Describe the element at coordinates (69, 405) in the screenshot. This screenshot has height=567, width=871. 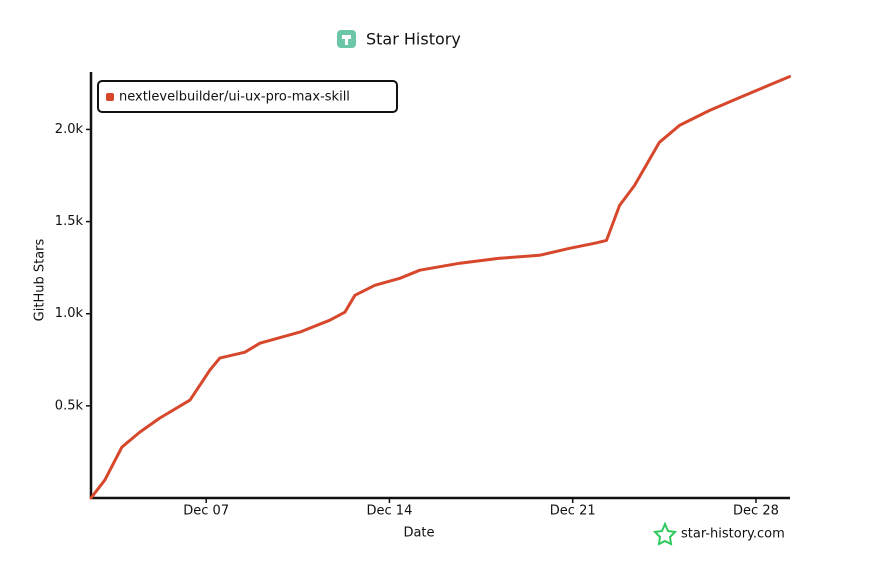
I see `y-tick-label: 0.5k` at that location.